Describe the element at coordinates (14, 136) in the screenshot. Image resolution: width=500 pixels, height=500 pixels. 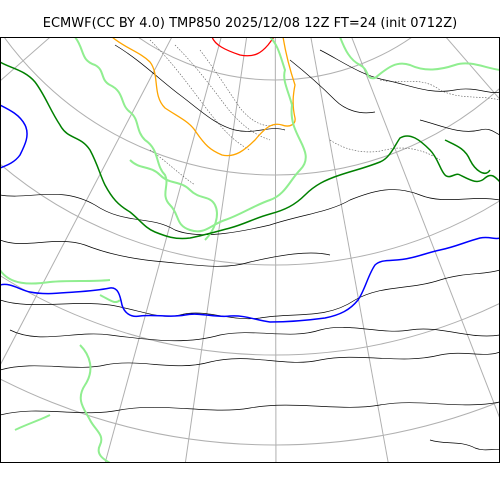
I see `contour-blue` at that location.